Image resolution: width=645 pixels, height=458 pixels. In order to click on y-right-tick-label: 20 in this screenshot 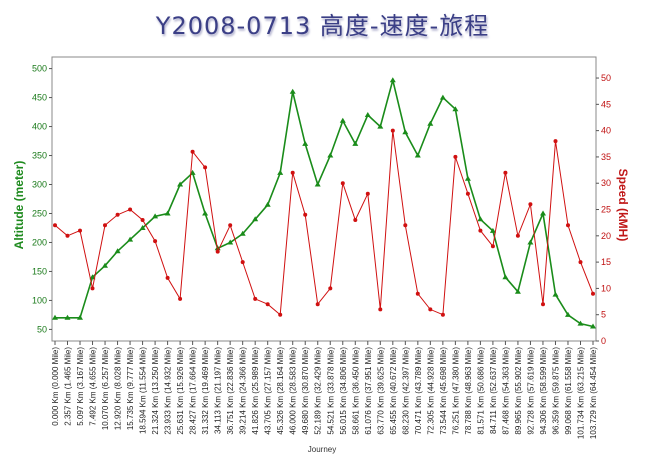, I will do `click(606, 236)`.